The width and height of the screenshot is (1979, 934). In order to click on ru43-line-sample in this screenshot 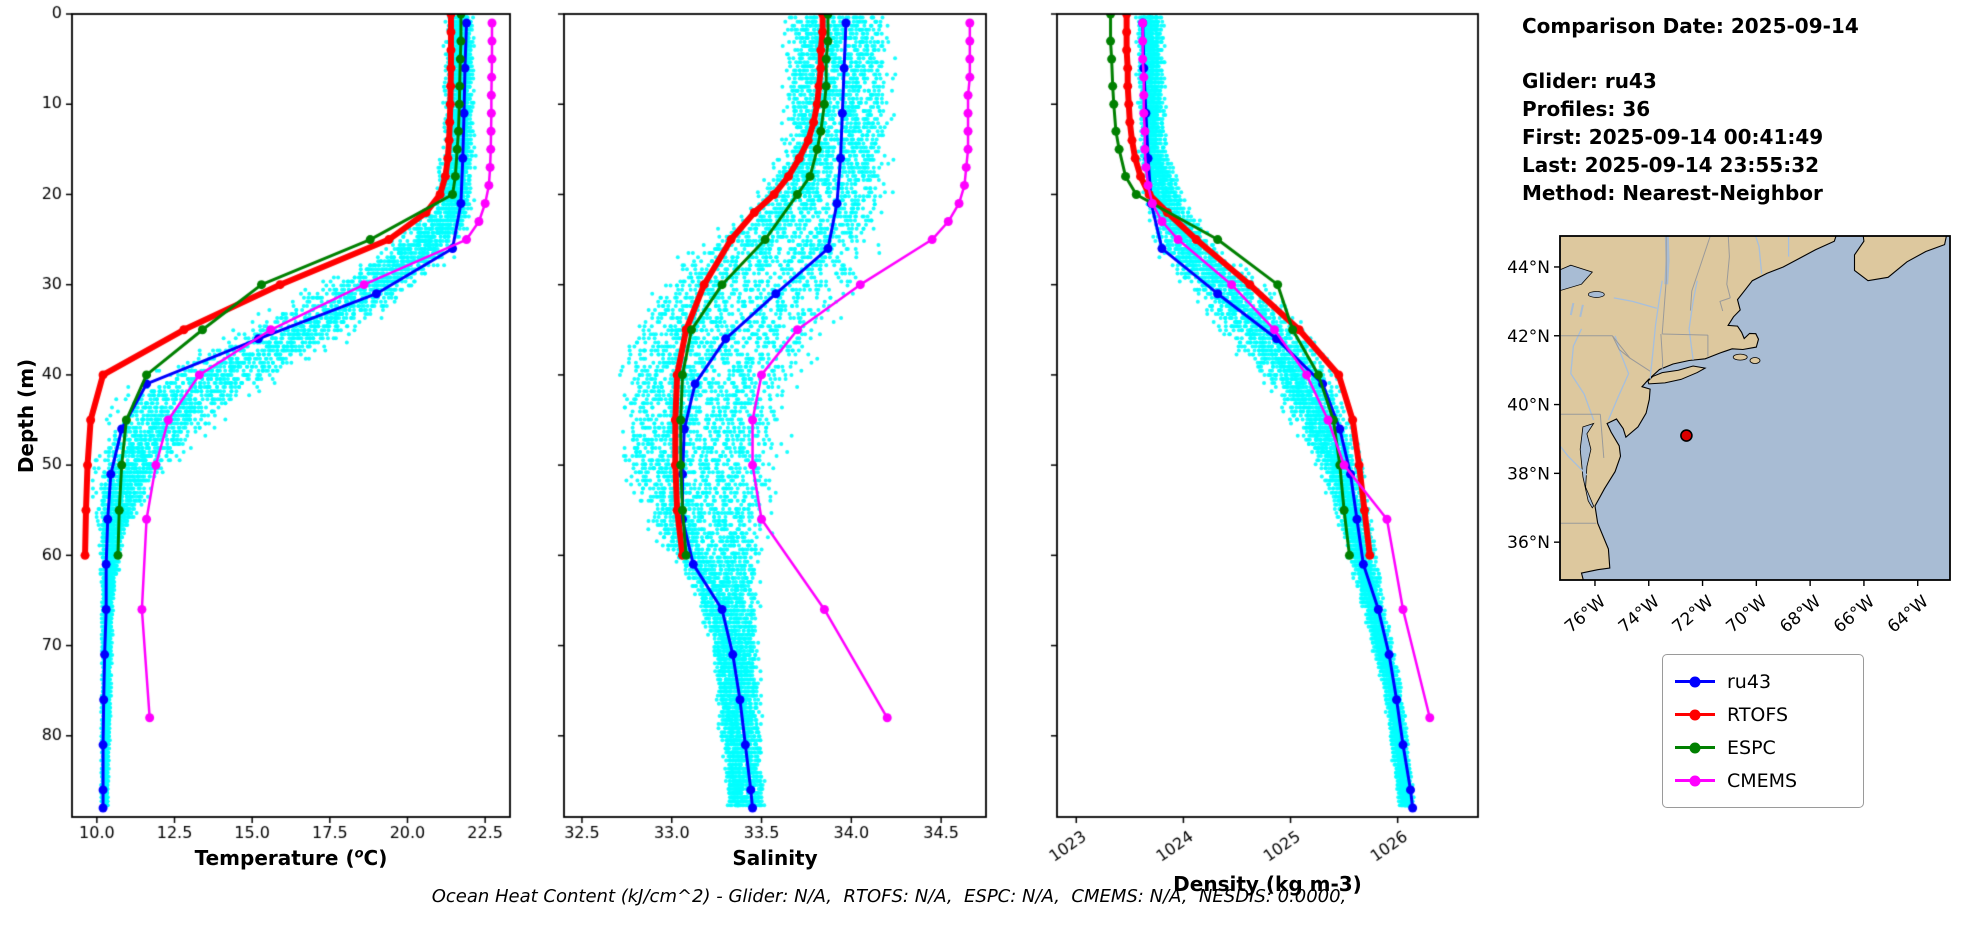, I will do `click(1695, 681)`.